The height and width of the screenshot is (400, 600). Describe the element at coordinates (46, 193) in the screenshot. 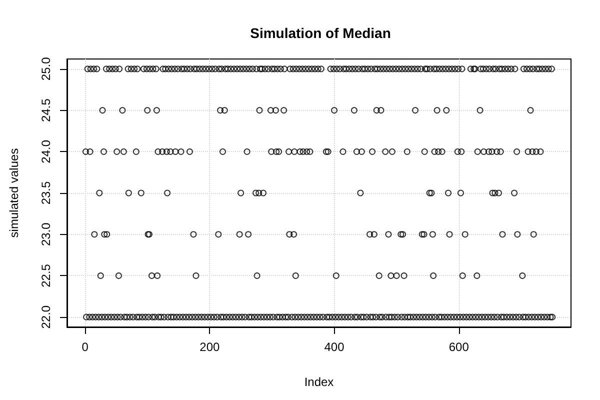

I see `y-tick-label: 23.5` at that location.